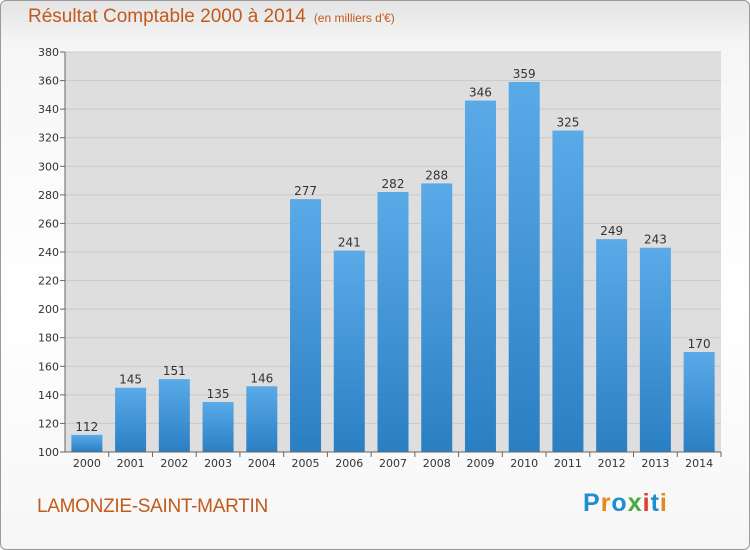 The height and width of the screenshot is (550, 750). Describe the element at coordinates (655, 240) in the screenshot. I see `data-label: 243` at that location.